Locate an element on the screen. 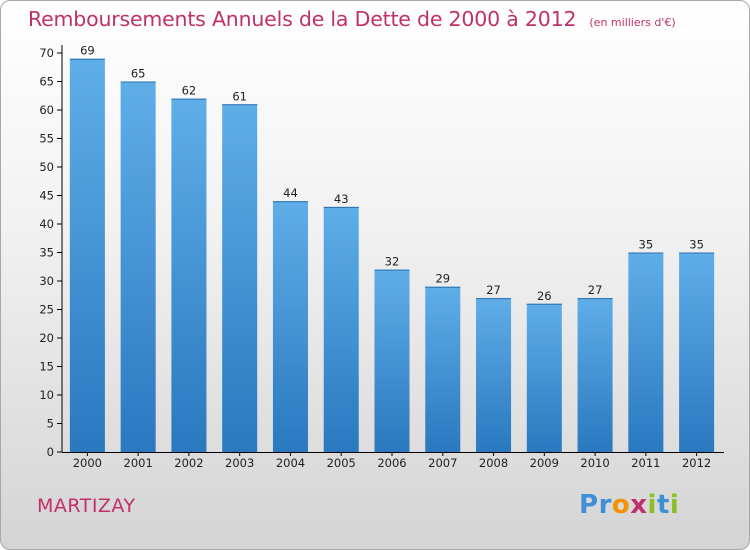  bar-2007 is located at coordinates (443, 369).